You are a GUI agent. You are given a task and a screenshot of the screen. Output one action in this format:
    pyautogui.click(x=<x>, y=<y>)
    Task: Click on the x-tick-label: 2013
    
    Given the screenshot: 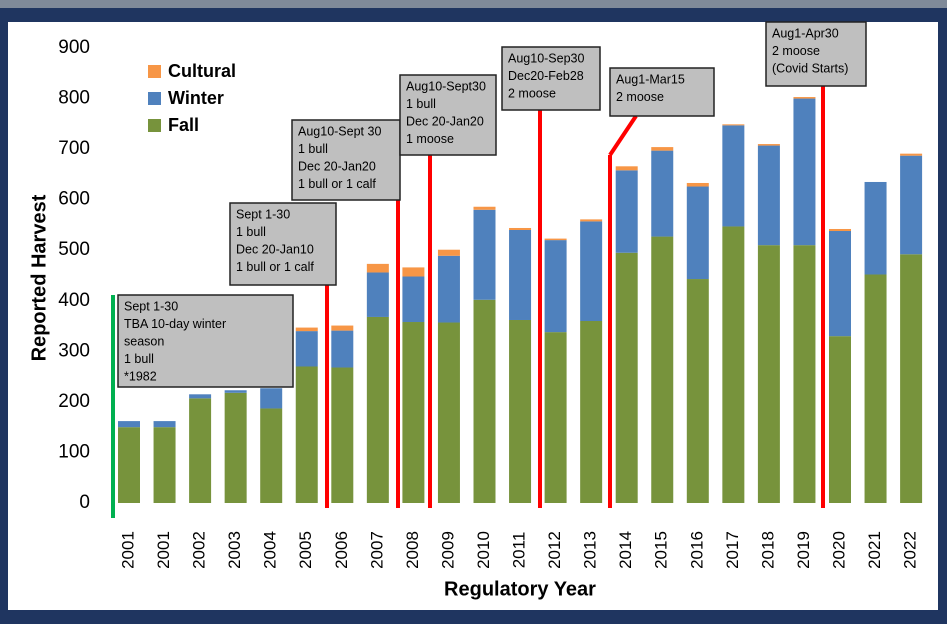 What is the action you would take?
    pyautogui.click(x=590, y=550)
    